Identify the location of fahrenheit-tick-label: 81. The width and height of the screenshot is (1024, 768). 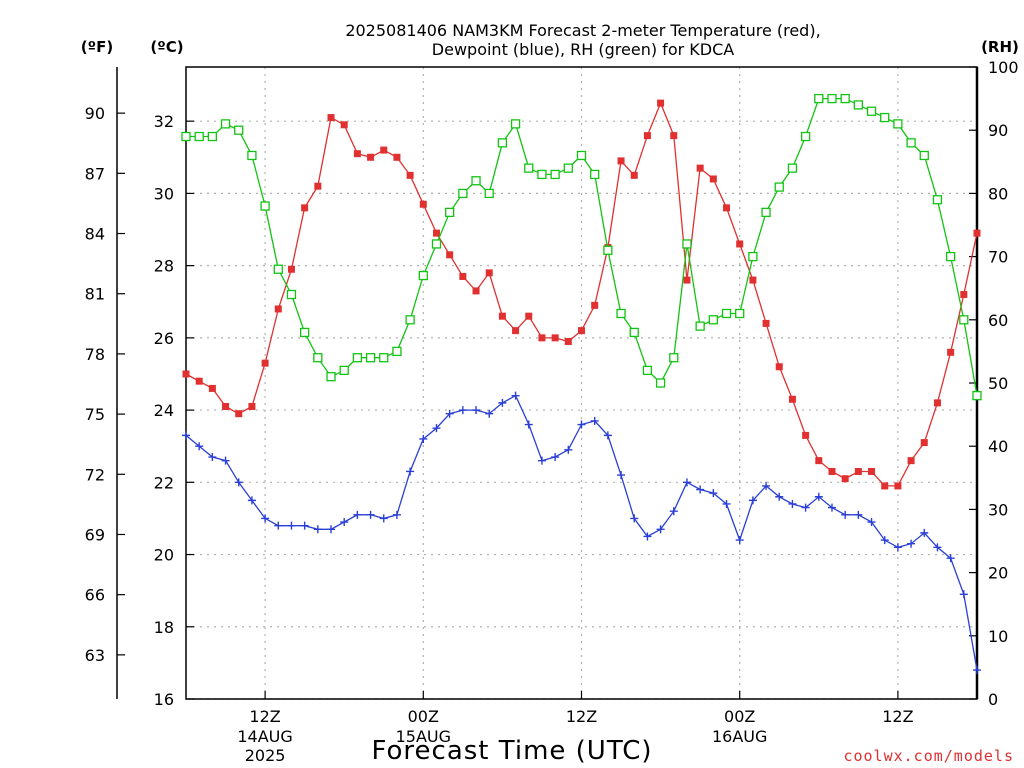
(95, 294).